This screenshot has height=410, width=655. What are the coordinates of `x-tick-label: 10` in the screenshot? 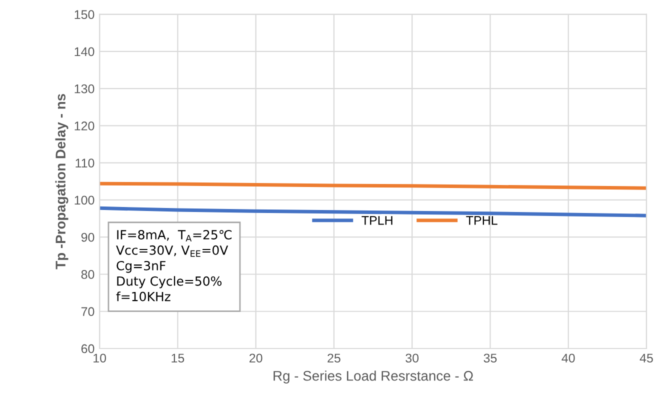 It's located at (100, 358).